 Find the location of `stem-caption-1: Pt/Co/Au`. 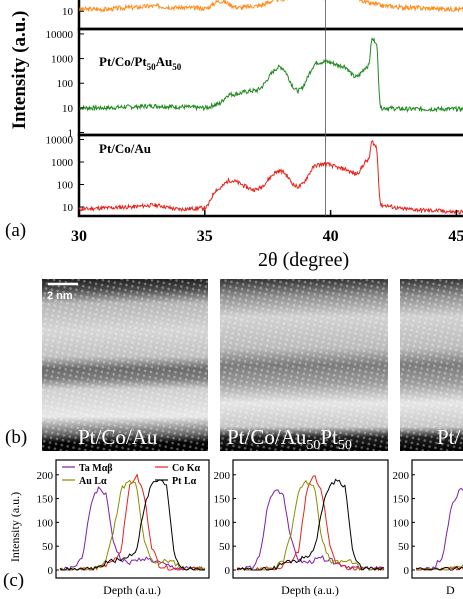

stem-caption-1: Pt/Co/Au is located at coordinates (118, 437).